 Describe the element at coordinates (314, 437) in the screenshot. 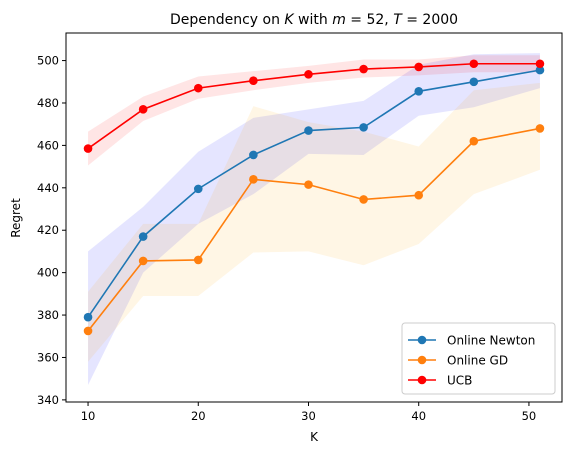

I see `x-axis-label: K` at that location.